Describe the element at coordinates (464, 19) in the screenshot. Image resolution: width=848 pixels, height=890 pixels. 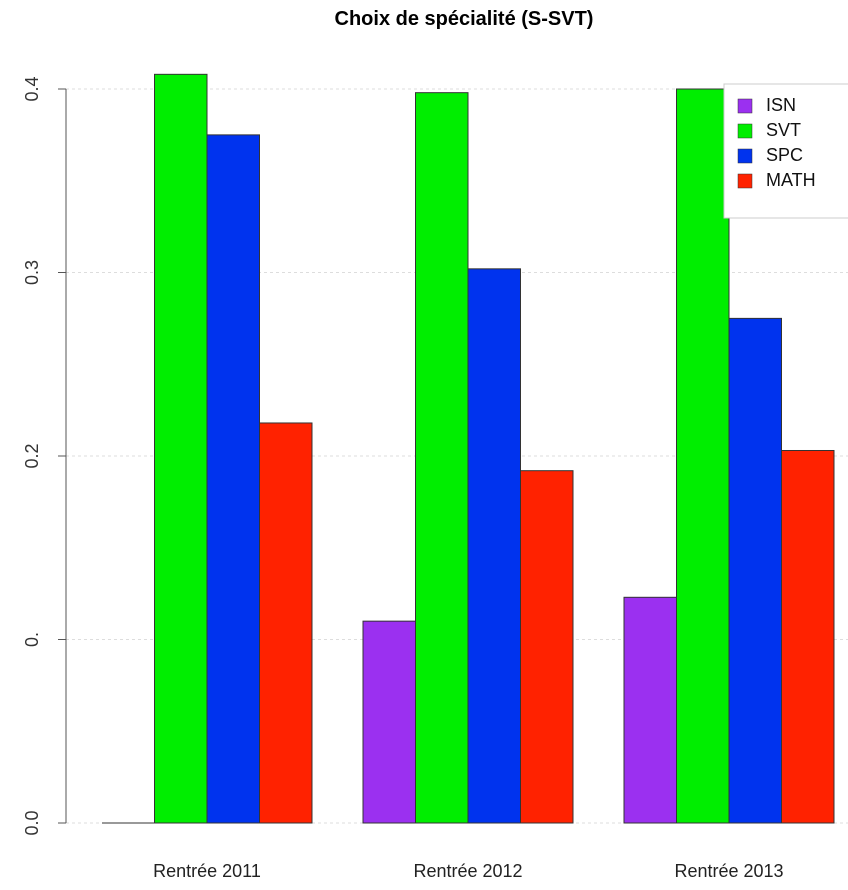
I see `chart-title: Choix de spécialité (S-SVT)` at that location.